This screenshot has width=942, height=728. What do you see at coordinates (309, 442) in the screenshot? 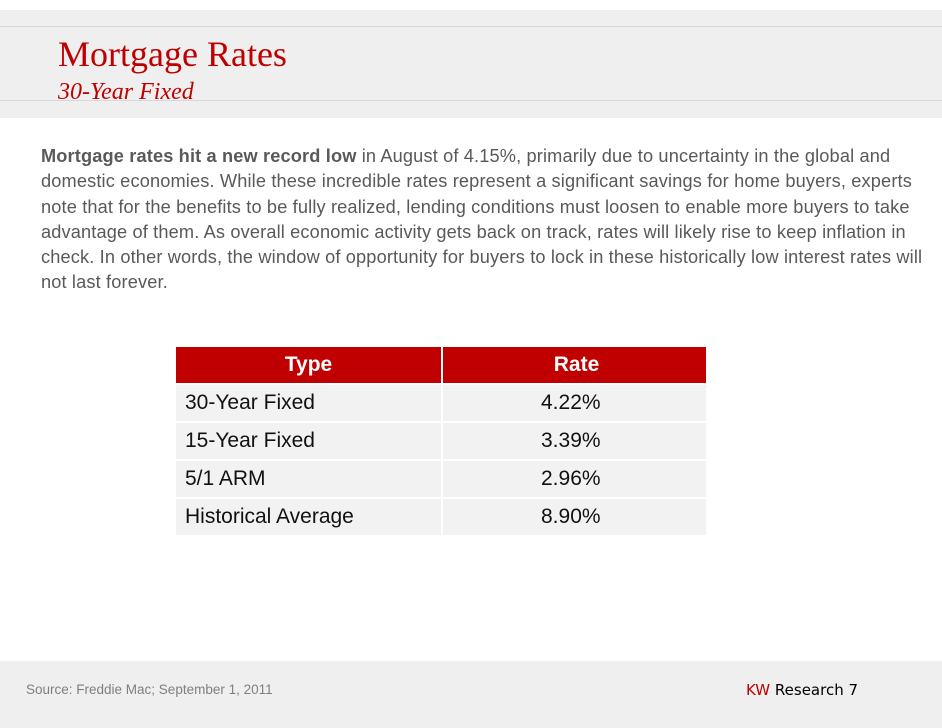
I see `type-cell: 15-Year Fixed` at bounding box center [309, 442].